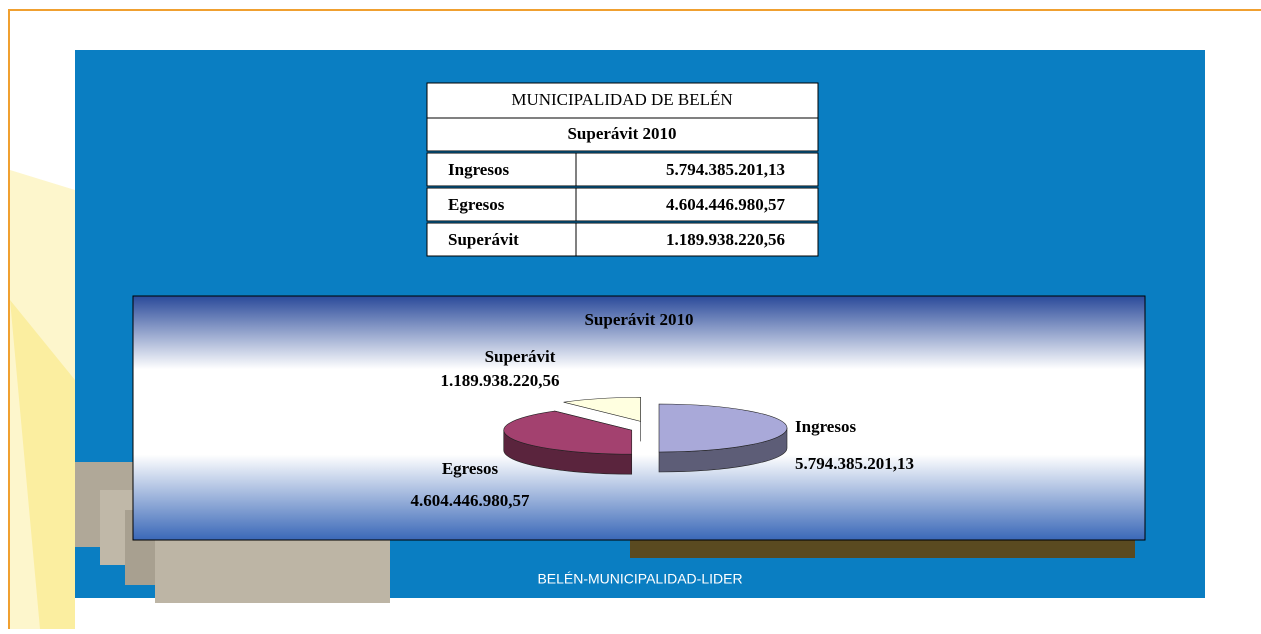  I want to click on chart-title: Superávit 2010, so click(638, 319).